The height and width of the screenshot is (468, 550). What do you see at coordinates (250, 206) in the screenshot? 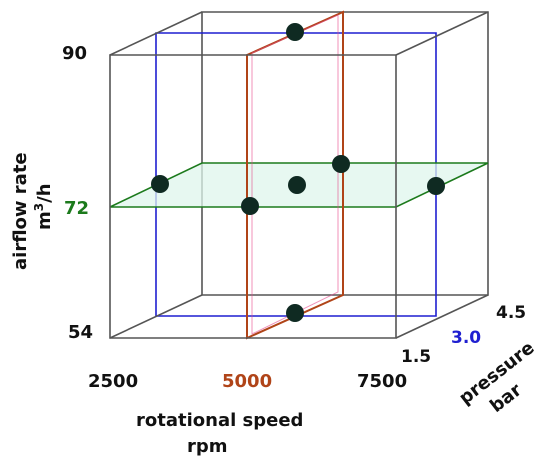
I see `point-front` at bounding box center [250, 206].